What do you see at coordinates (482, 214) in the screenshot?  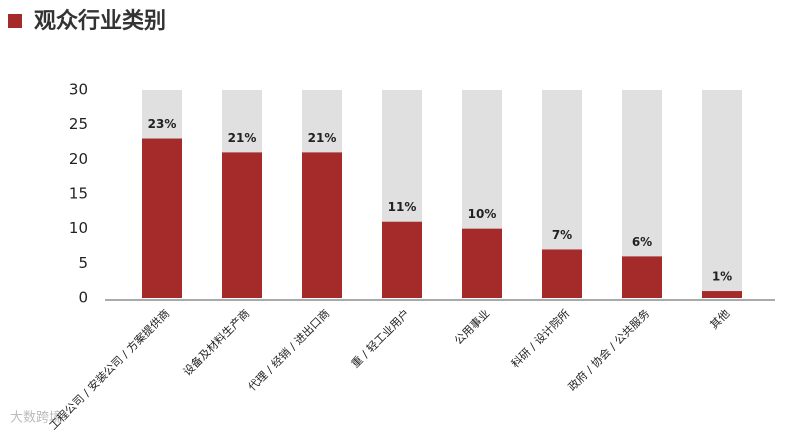 I see `value-label: 10%` at bounding box center [482, 214].